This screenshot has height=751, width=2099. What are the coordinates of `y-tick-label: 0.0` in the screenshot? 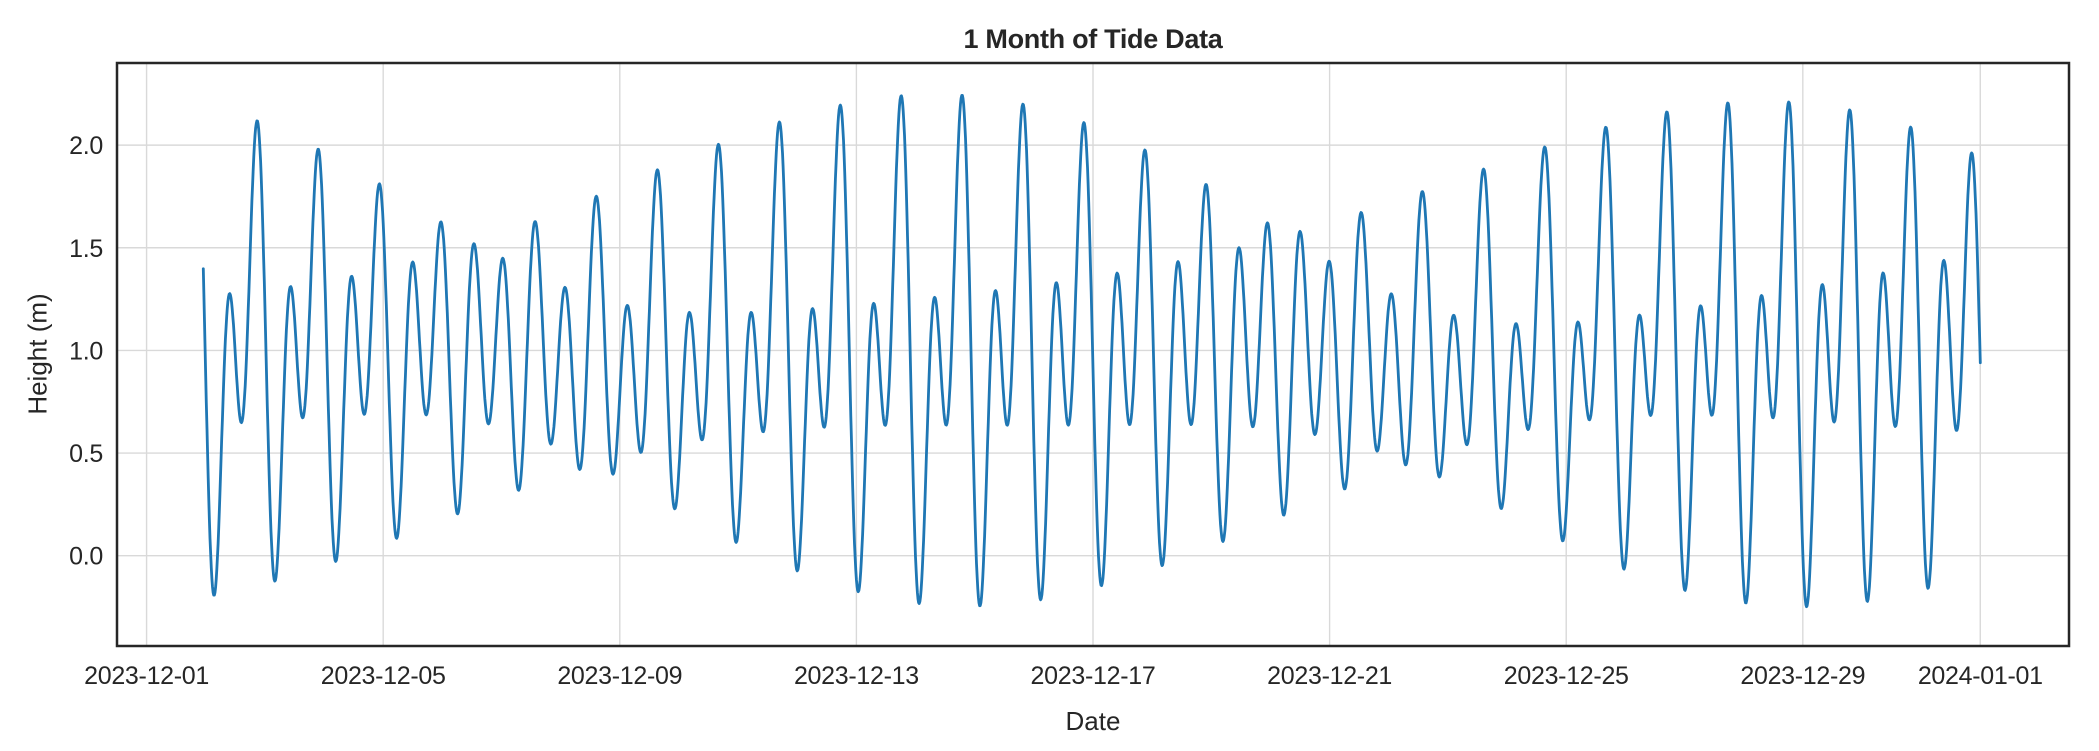 It's located at (86, 557).